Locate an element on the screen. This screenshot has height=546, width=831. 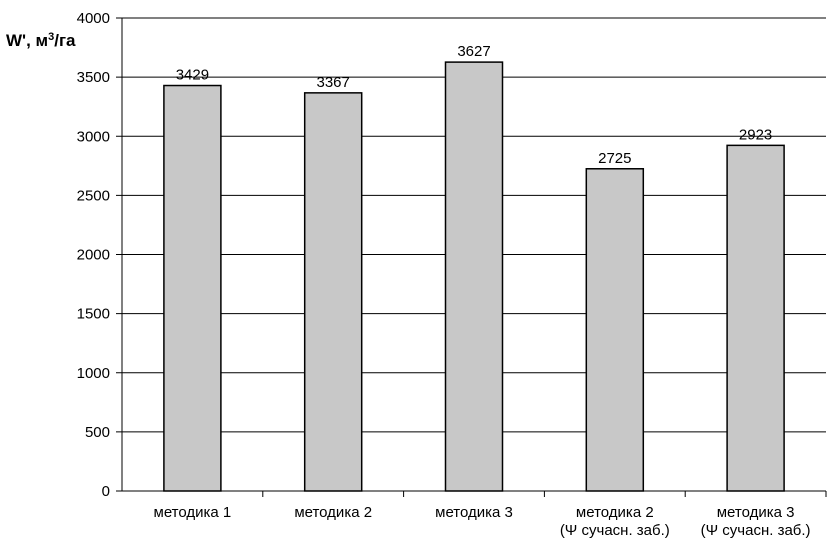
y-tick-label-3000: 3000 is located at coordinates (93, 136).